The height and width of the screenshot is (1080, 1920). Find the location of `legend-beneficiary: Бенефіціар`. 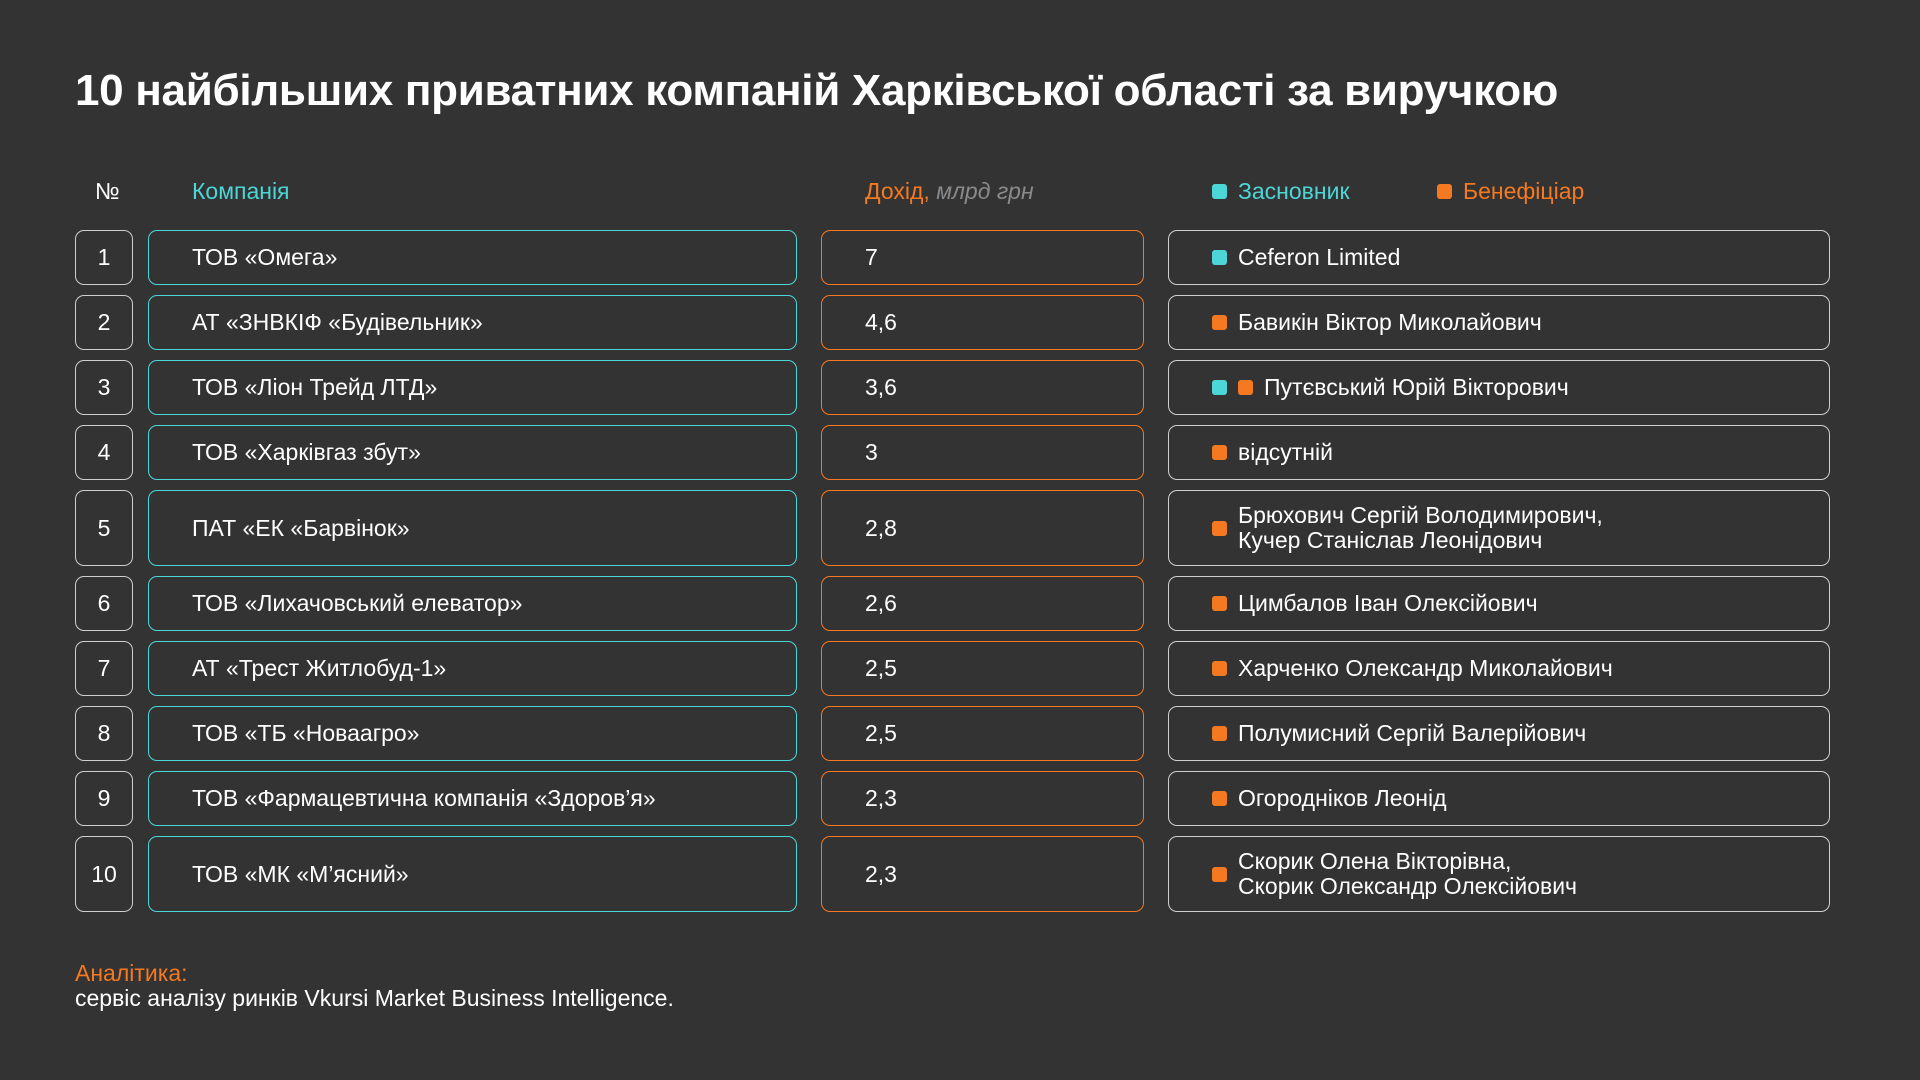

legend-beneficiary: Бенефіціар is located at coordinates (1510, 191).